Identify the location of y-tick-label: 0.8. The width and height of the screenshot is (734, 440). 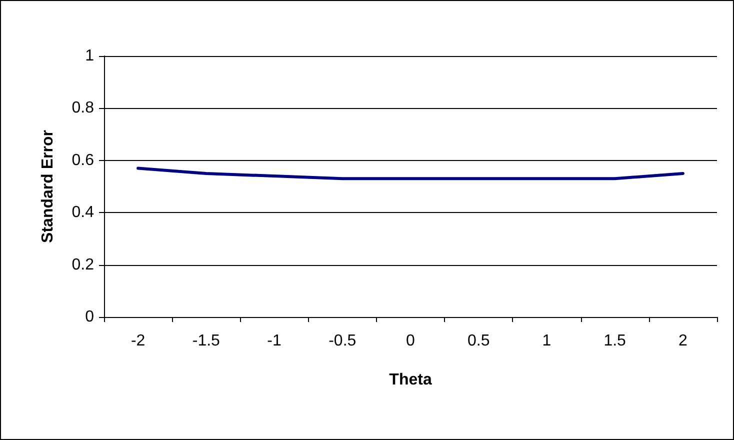
(83, 108).